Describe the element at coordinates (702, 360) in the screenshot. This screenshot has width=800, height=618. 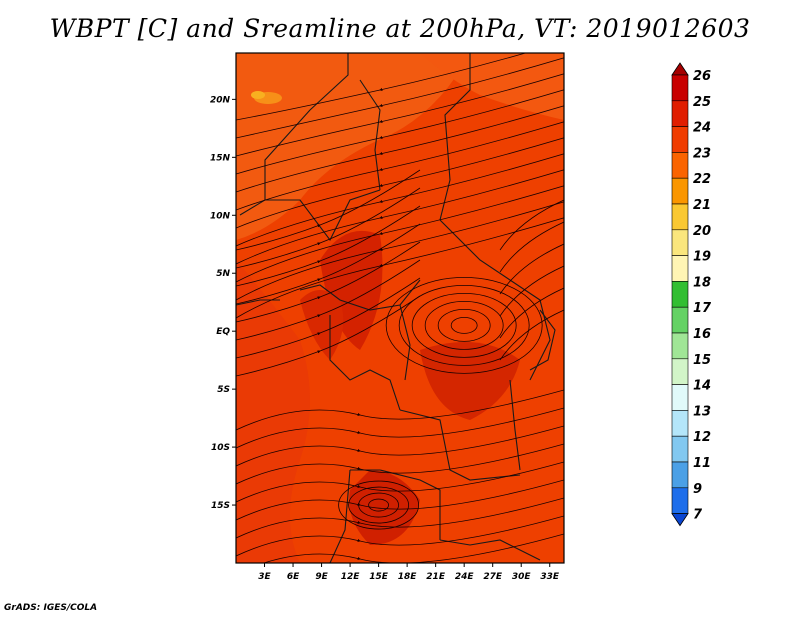
I see `colorbar-label-15: 15` at that location.